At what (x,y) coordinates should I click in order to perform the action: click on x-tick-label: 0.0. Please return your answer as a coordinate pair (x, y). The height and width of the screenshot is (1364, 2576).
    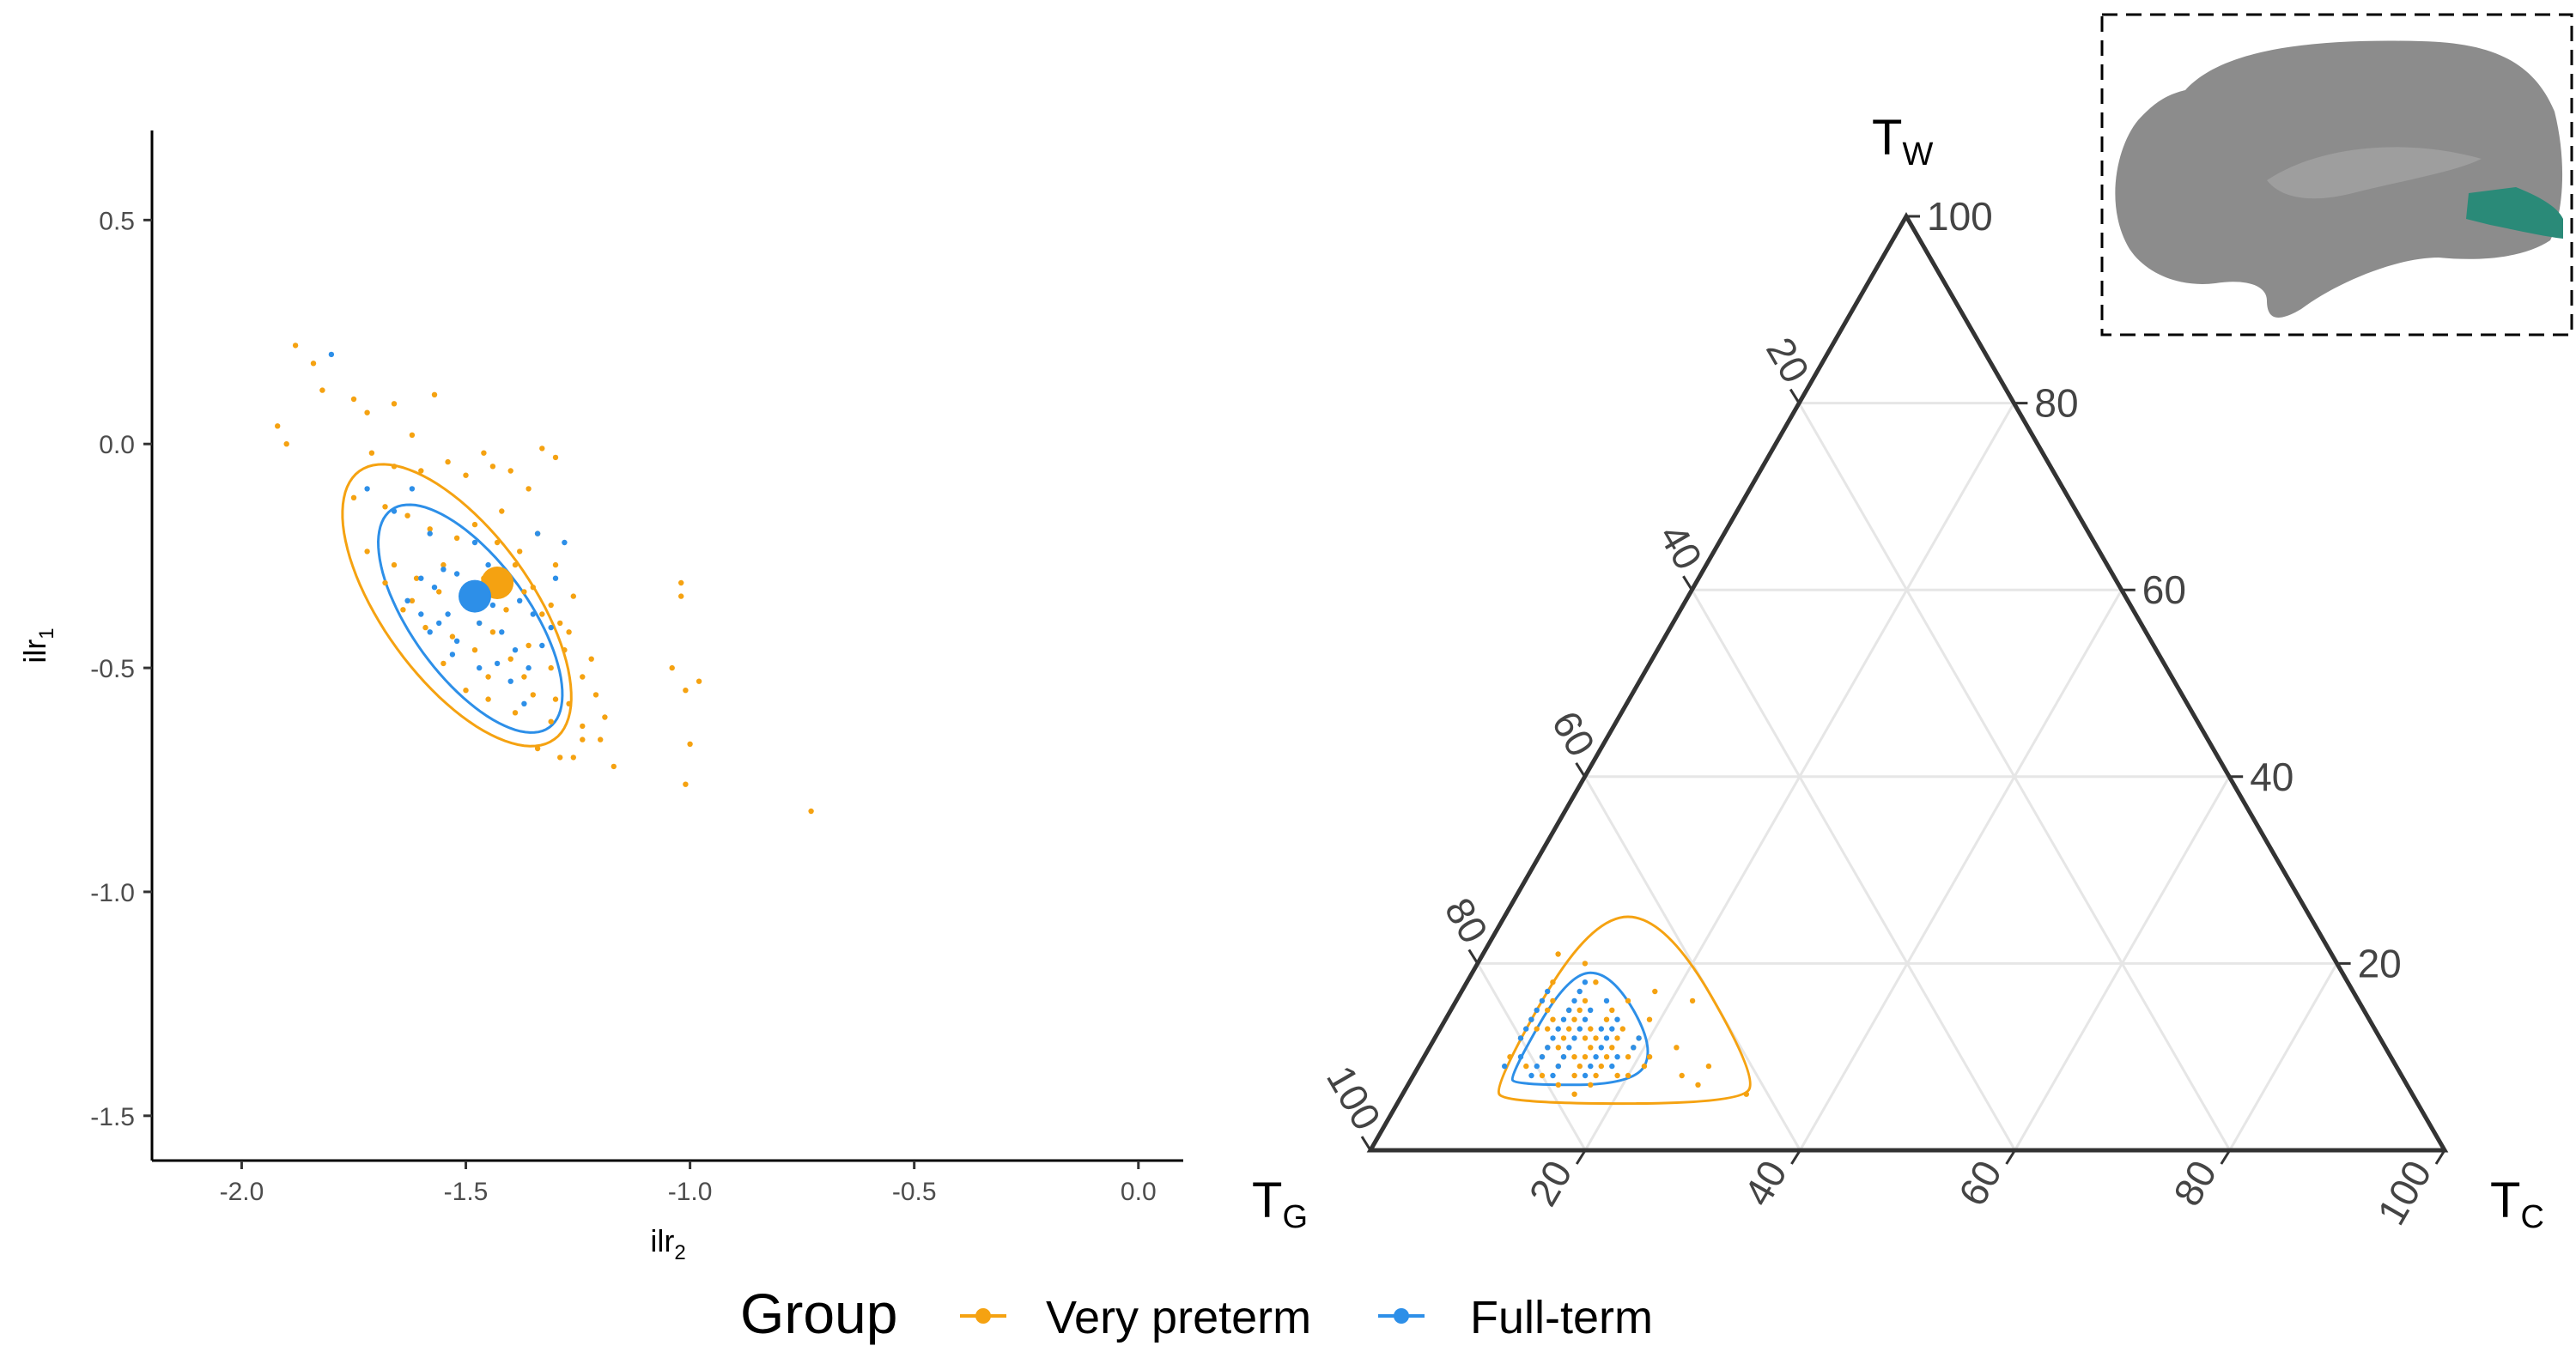
    Looking at the image, I should click on (1139, 1192).